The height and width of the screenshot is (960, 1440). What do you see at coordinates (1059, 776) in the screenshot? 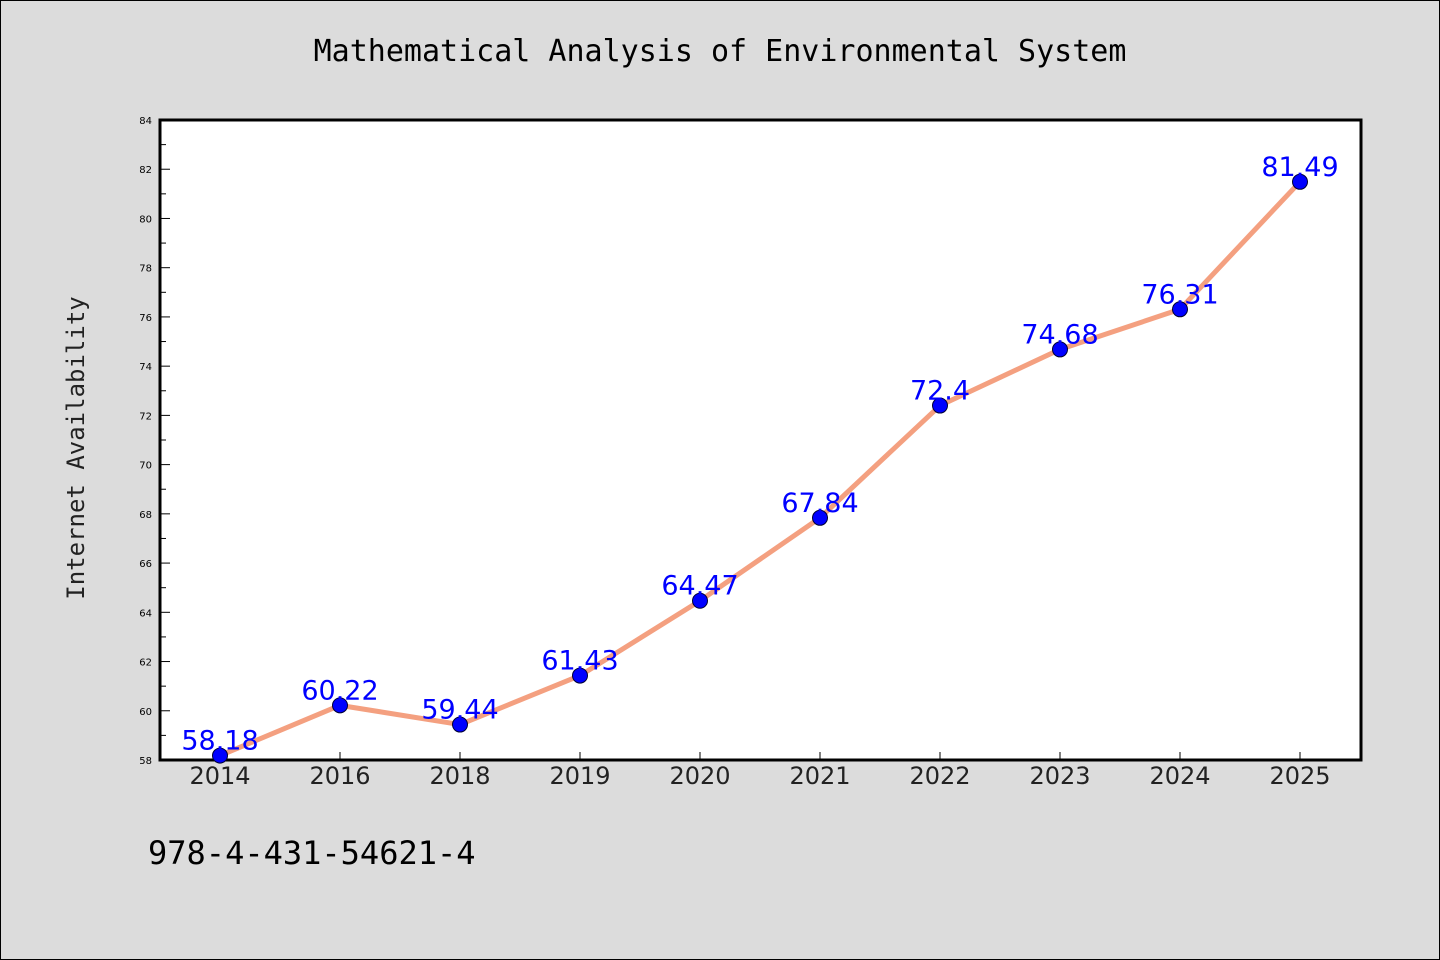
I see `x-tick-label: 2023` at bounding box center [1059, 776].